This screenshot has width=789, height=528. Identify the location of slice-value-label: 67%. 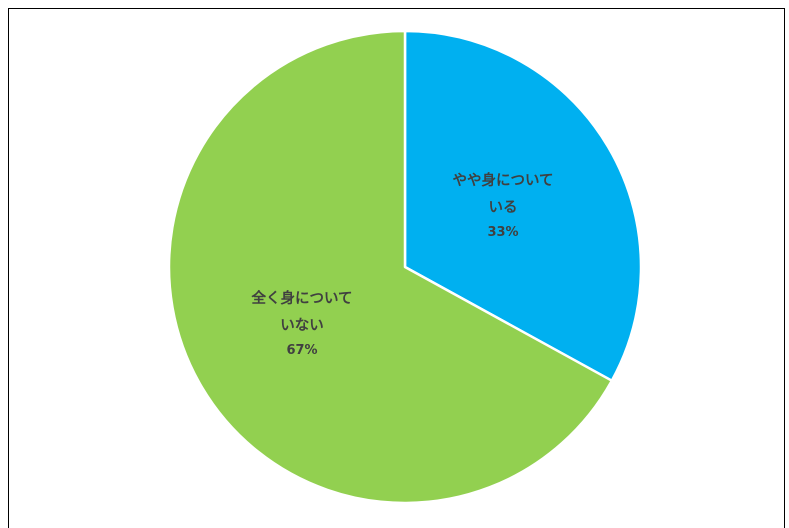
(302, 350).